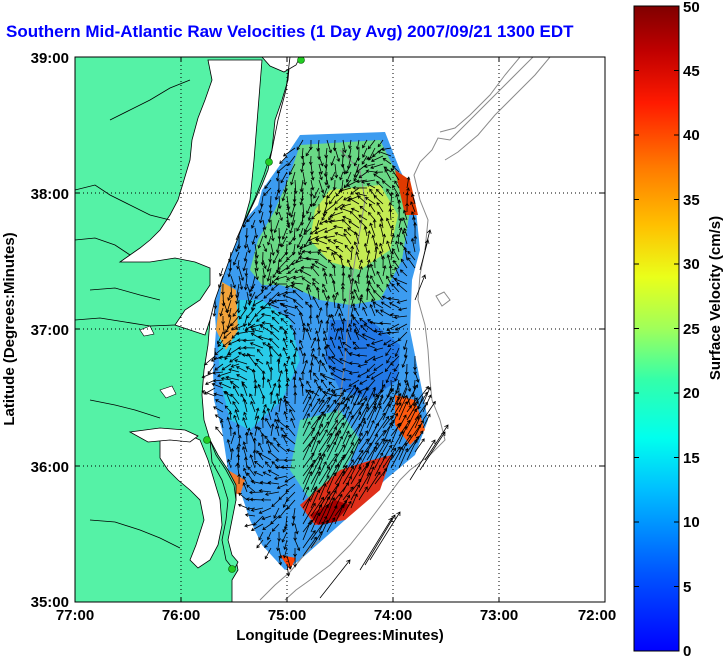 The image size is (724, 659). Describe the element at coordinates (50, 58) in the screenshot. I see `y-tick-label: 39:00` at that location.